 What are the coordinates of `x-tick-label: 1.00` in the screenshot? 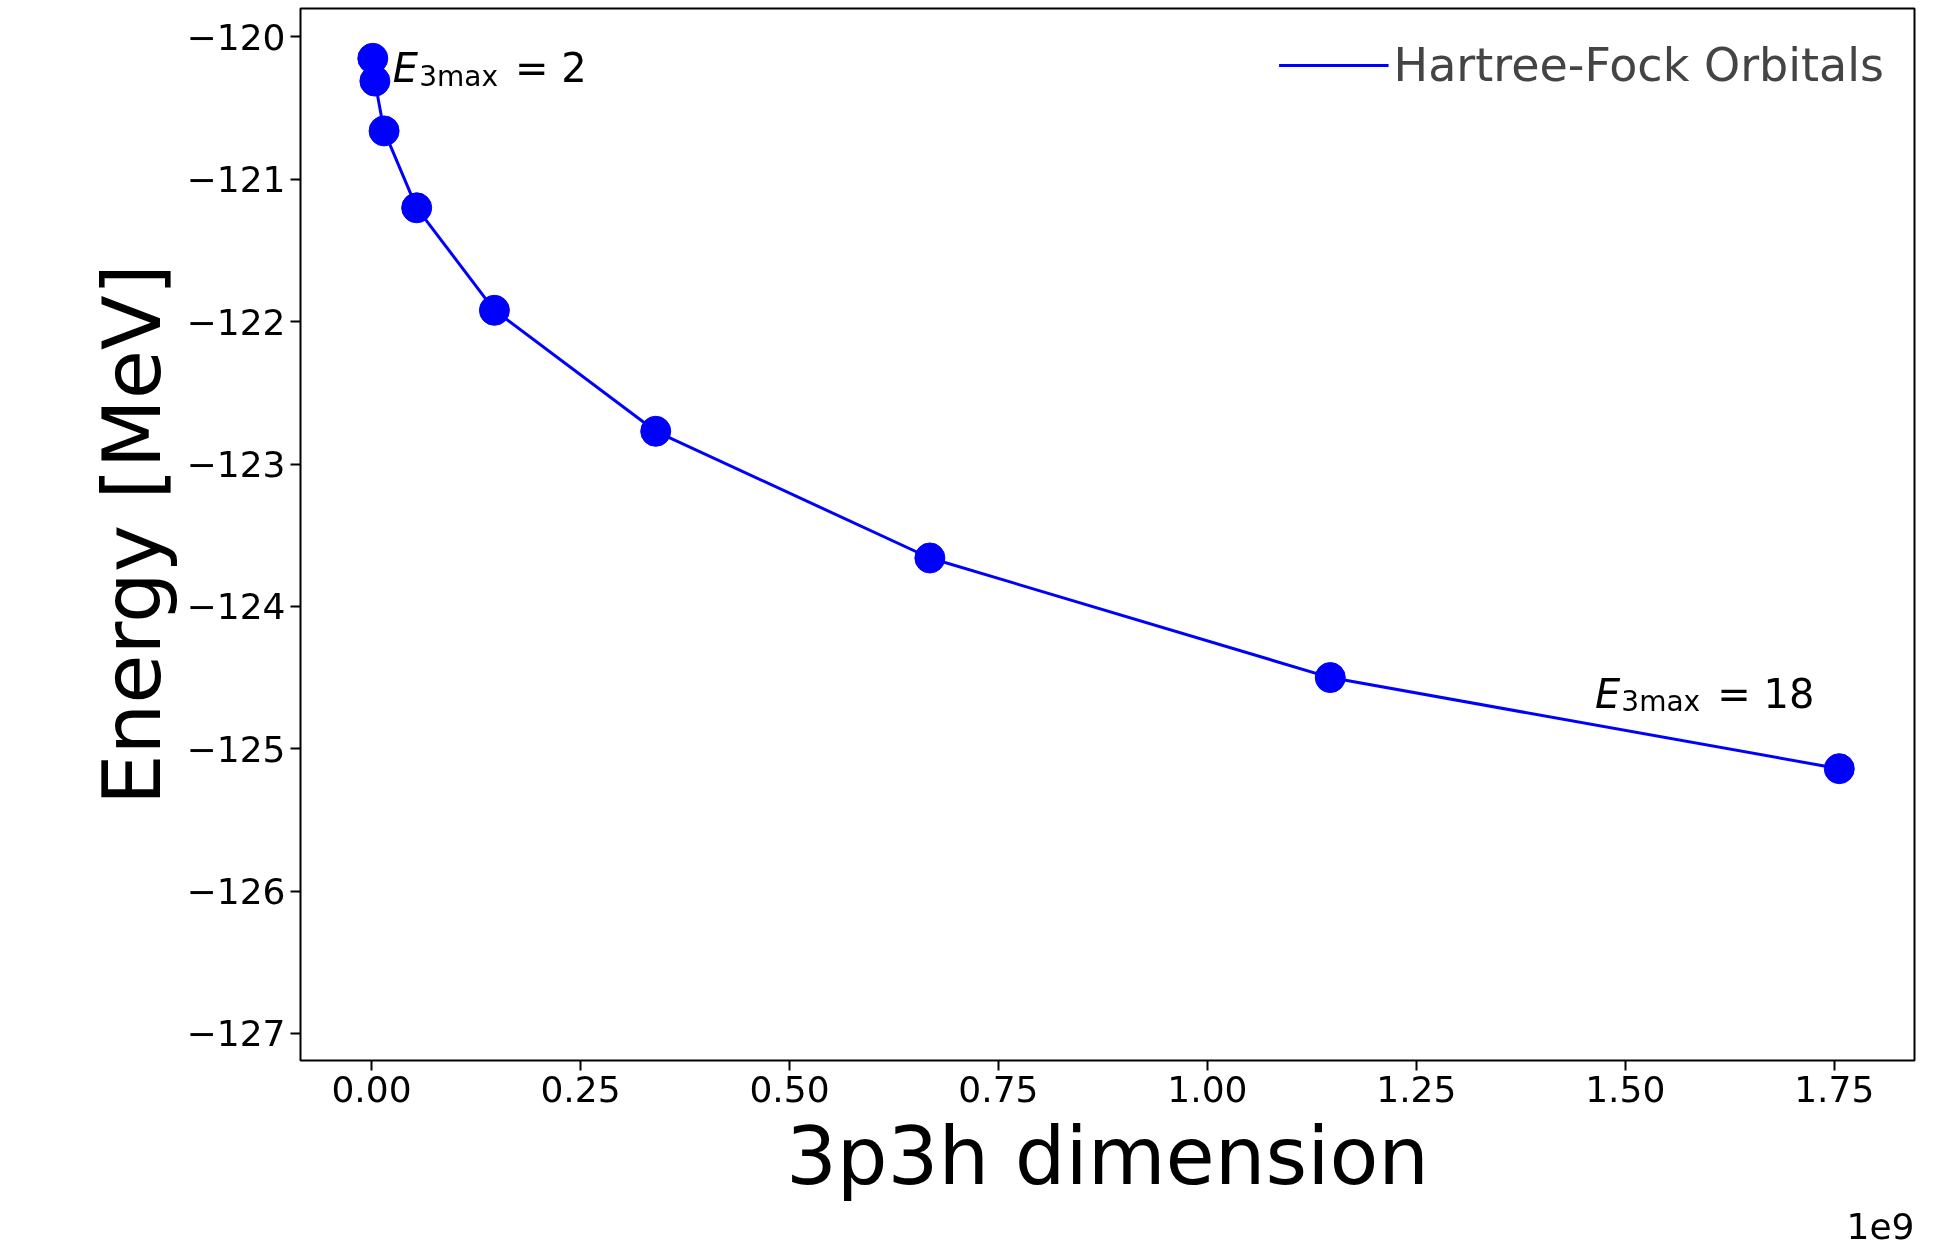 It's located at (1207, 1089).